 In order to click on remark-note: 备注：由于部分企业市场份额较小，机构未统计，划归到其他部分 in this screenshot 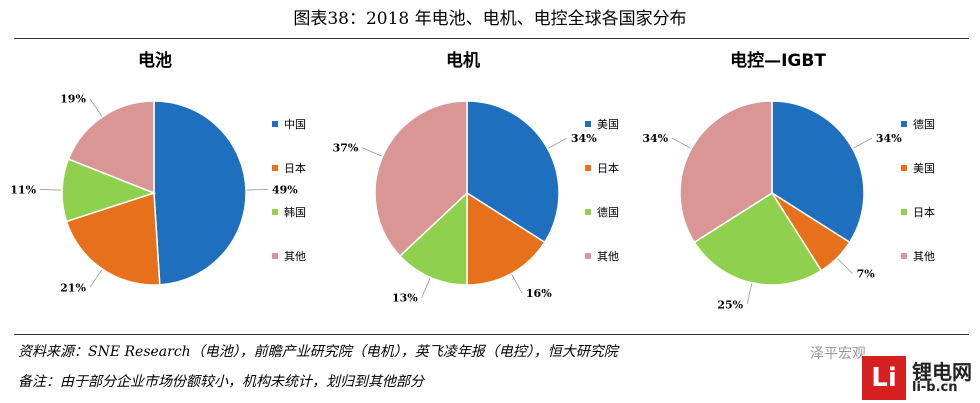, I will do `click(221, 382)`.